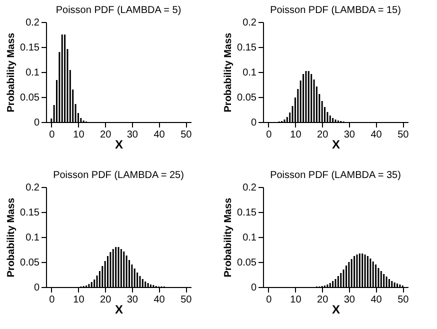 Image resolution: width=437 pixels, height=329 pixels. I want to click on chart-title: Poisson PDF (LAMBDA = 5), so click(119, 10).